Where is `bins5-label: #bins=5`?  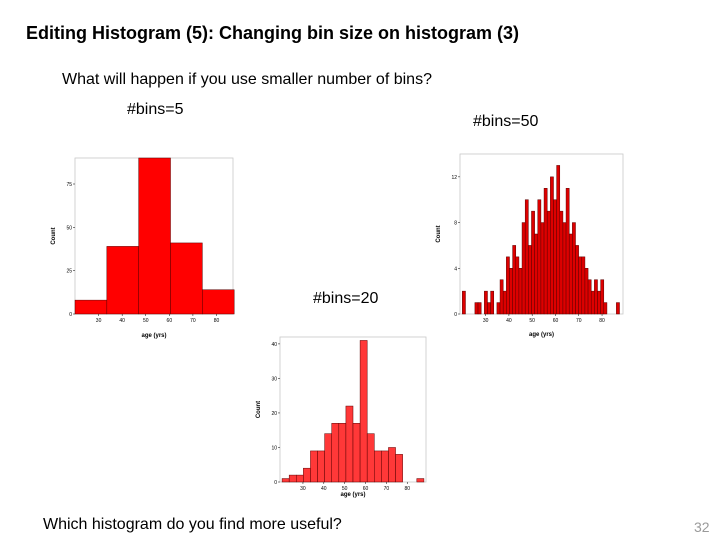 bins5-label: #bins=5 is located at coordinates (155, 109).